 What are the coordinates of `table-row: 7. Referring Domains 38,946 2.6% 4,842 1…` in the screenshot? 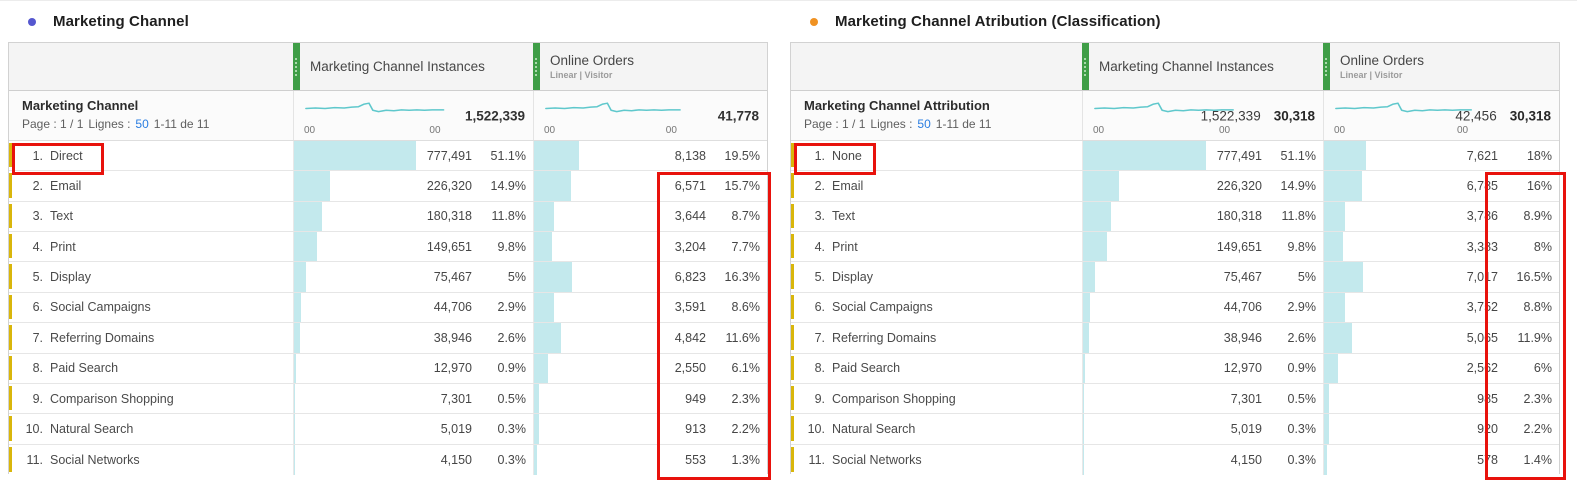 It's located at (388, 338).